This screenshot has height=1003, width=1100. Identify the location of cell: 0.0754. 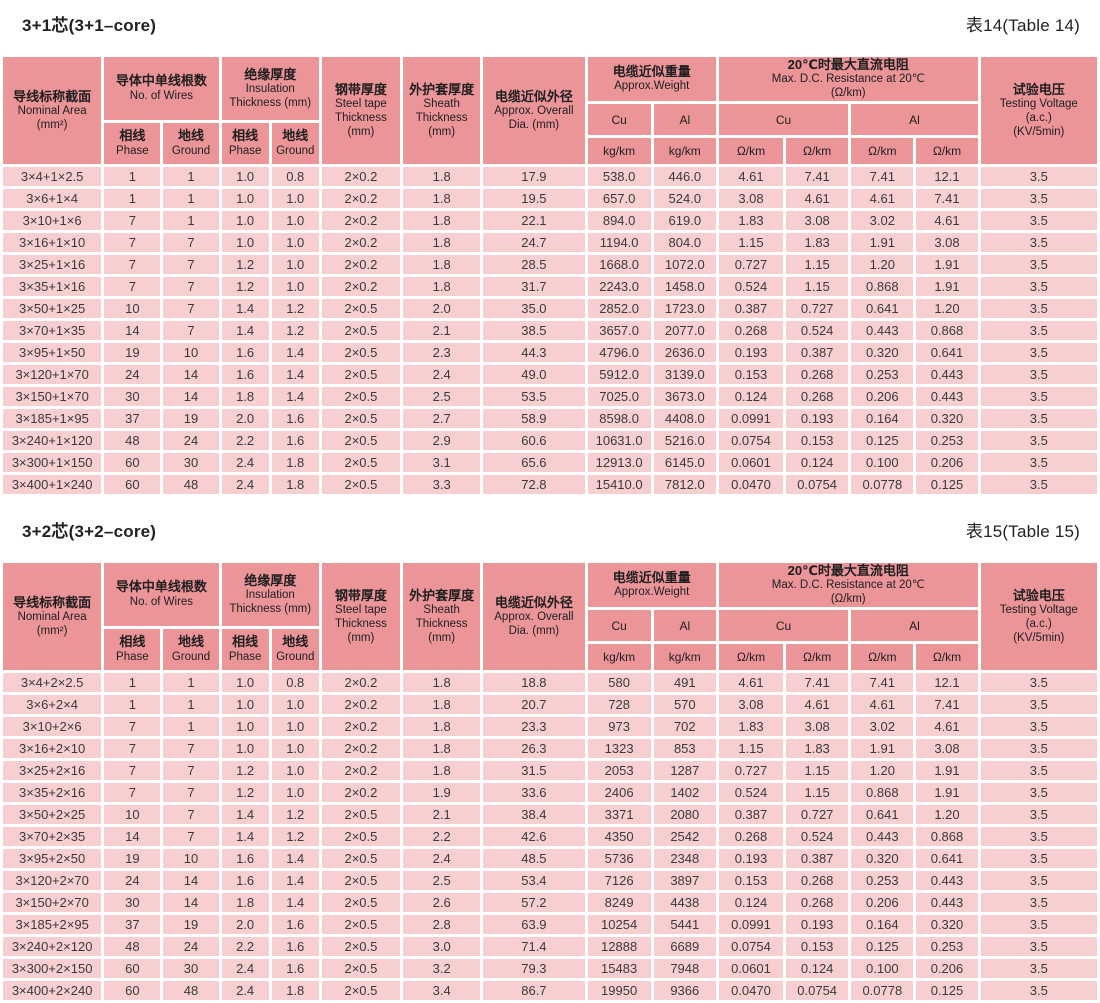
(751, 946).